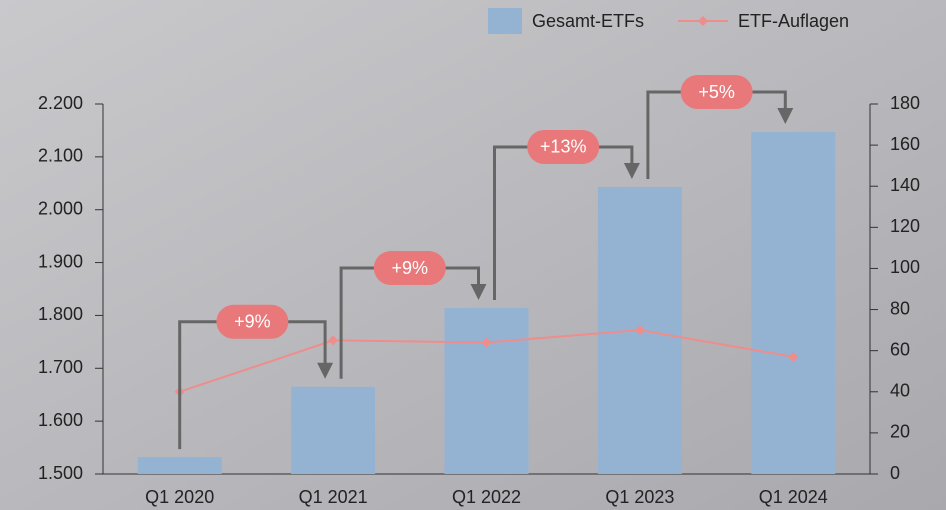  Describe the element at coordinates (333, 497) in the screenshot. I see `x-tick-label: Q1 2021` at that location.